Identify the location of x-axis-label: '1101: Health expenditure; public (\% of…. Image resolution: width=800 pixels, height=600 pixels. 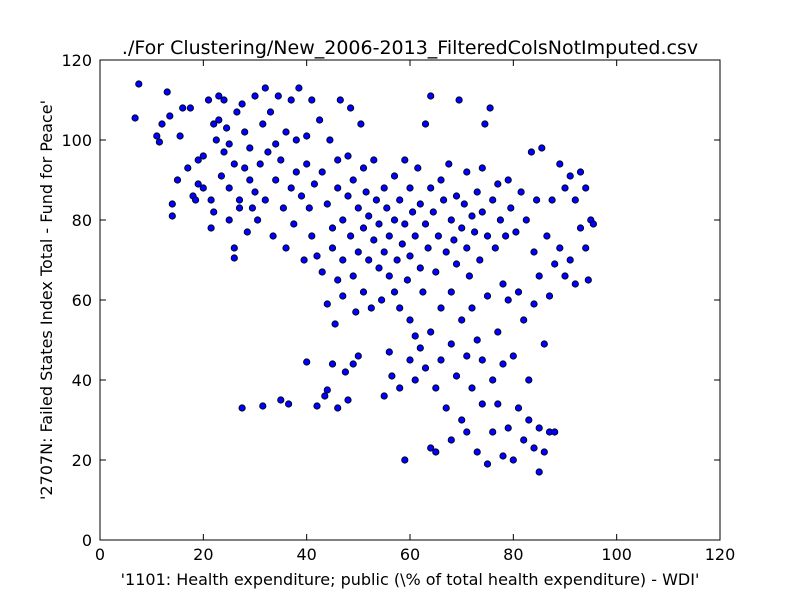
(410, 579).